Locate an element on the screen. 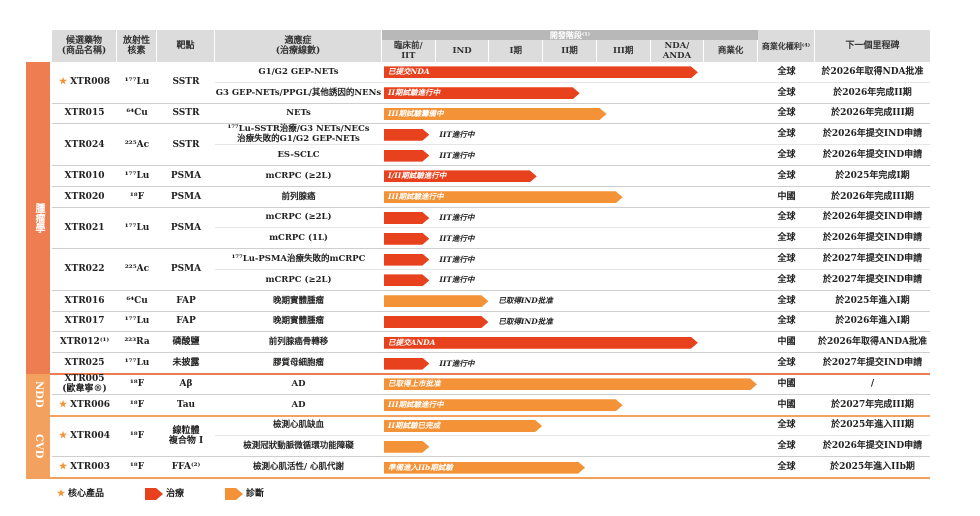 The width and height of the screenshot is (980, 516). candidate-name: XTR024 is located at coordinates (84, 144).